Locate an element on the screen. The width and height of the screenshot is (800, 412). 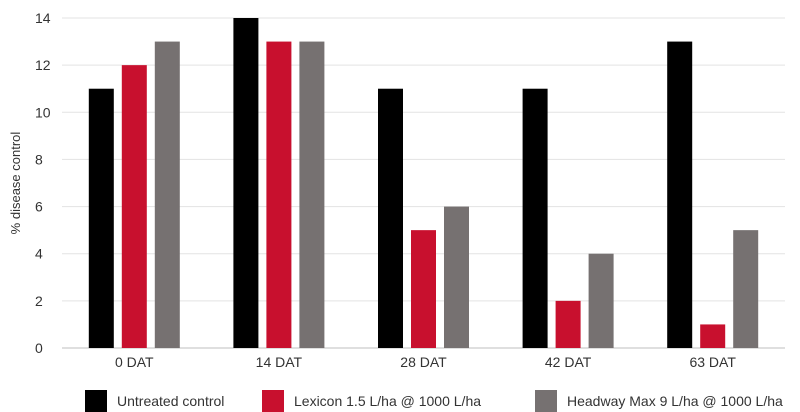
x-category-label: 14 DAT is located at coordinates (279, 362).